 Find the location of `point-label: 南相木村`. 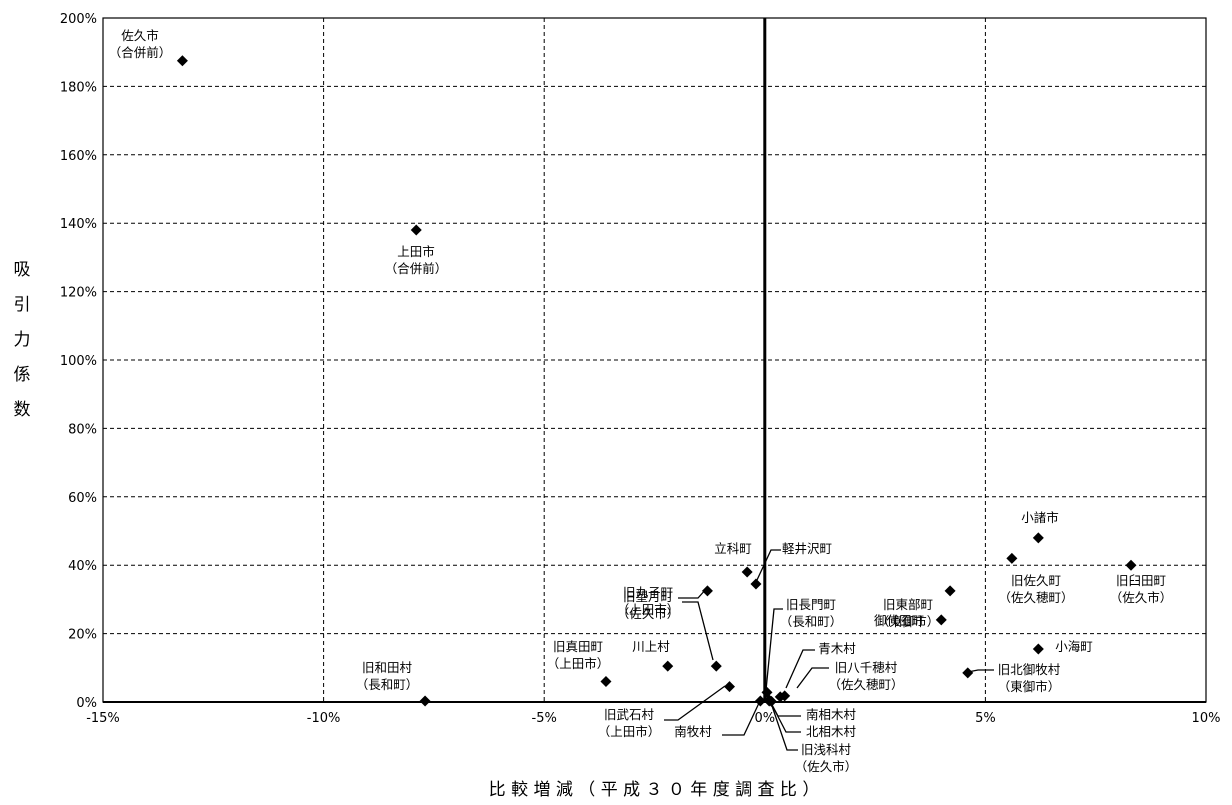

point-label: 南相木村 is located at coordinates (831, 714).